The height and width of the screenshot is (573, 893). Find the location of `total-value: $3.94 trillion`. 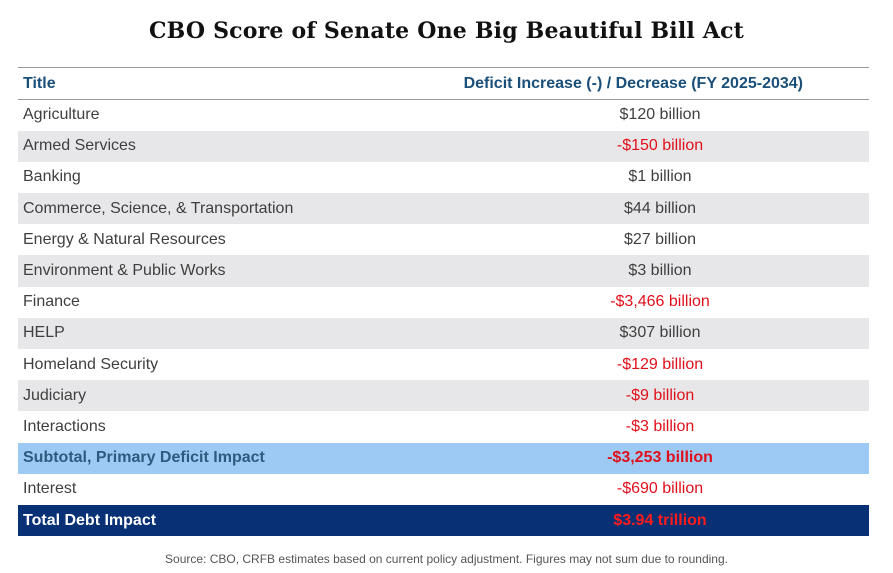

total-value: $3.94 trillion is located at coordinates (660, 520).